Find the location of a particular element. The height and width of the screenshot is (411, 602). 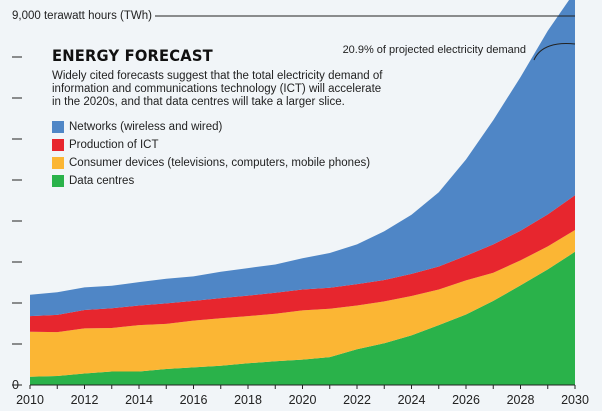

y-tick-label: 0 is located at coordinates (15, 385).